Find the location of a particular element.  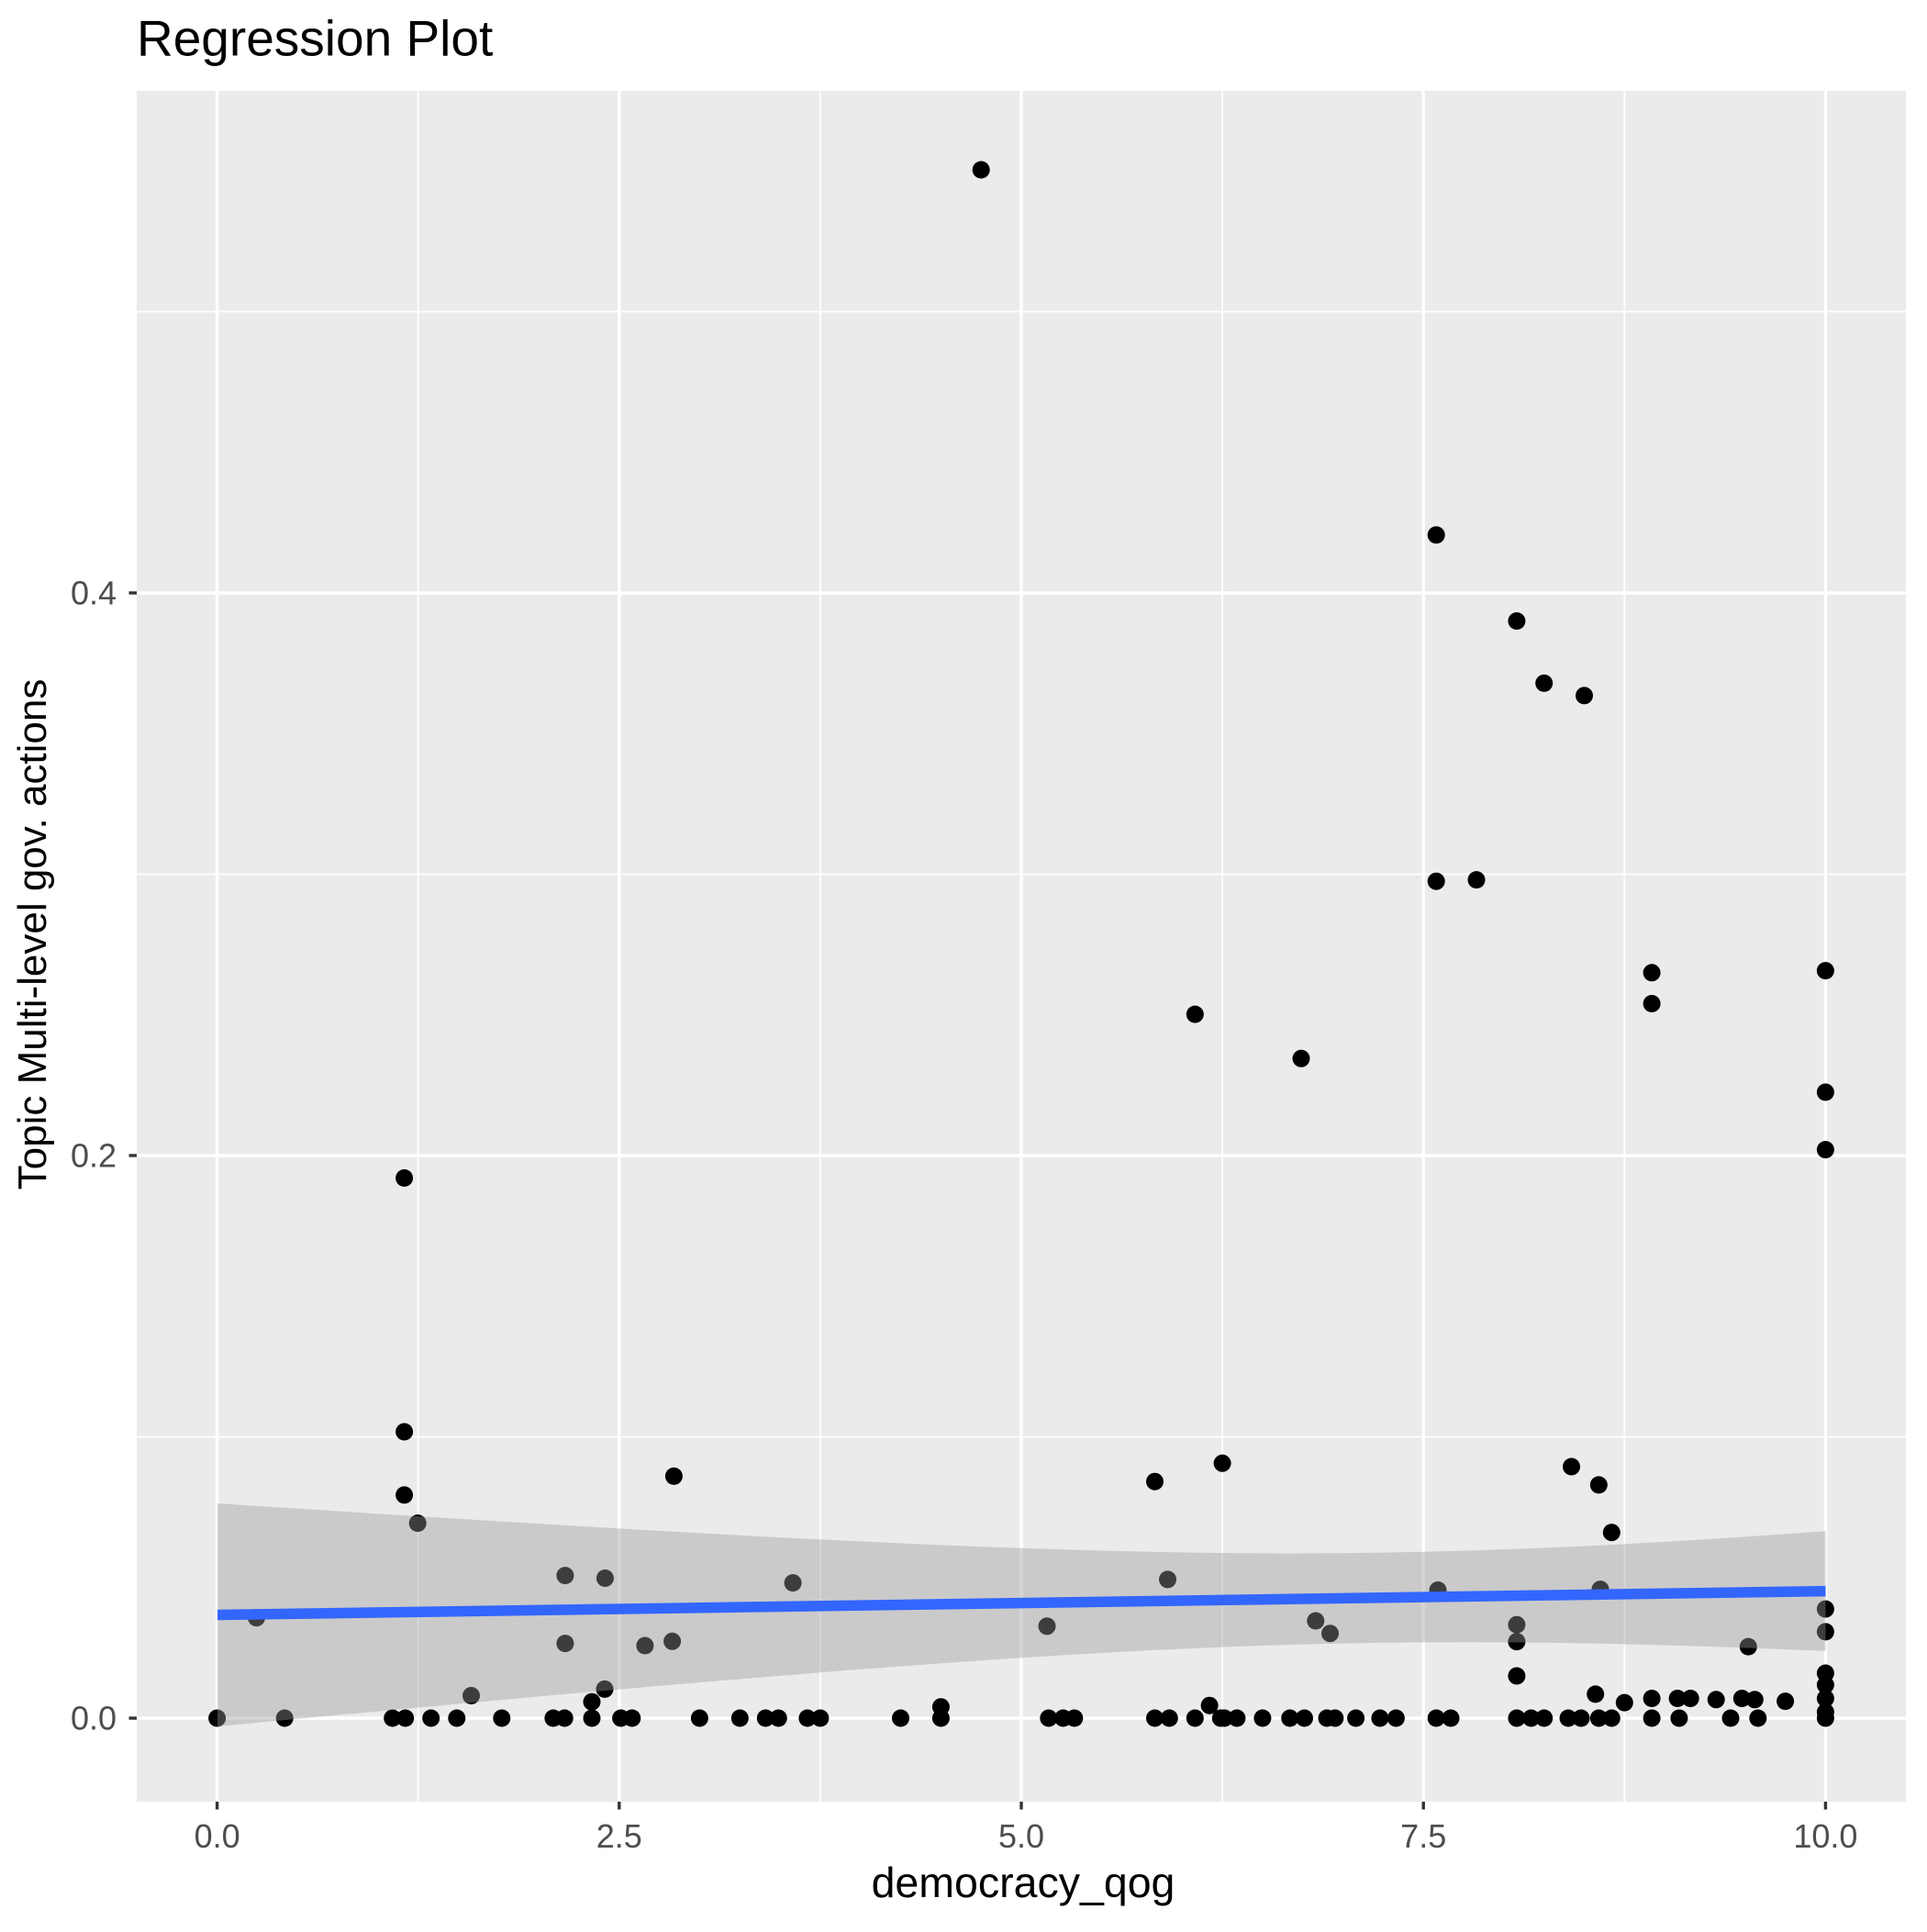

svg-text: 10.0 is located at coordinates (1825, 1836).